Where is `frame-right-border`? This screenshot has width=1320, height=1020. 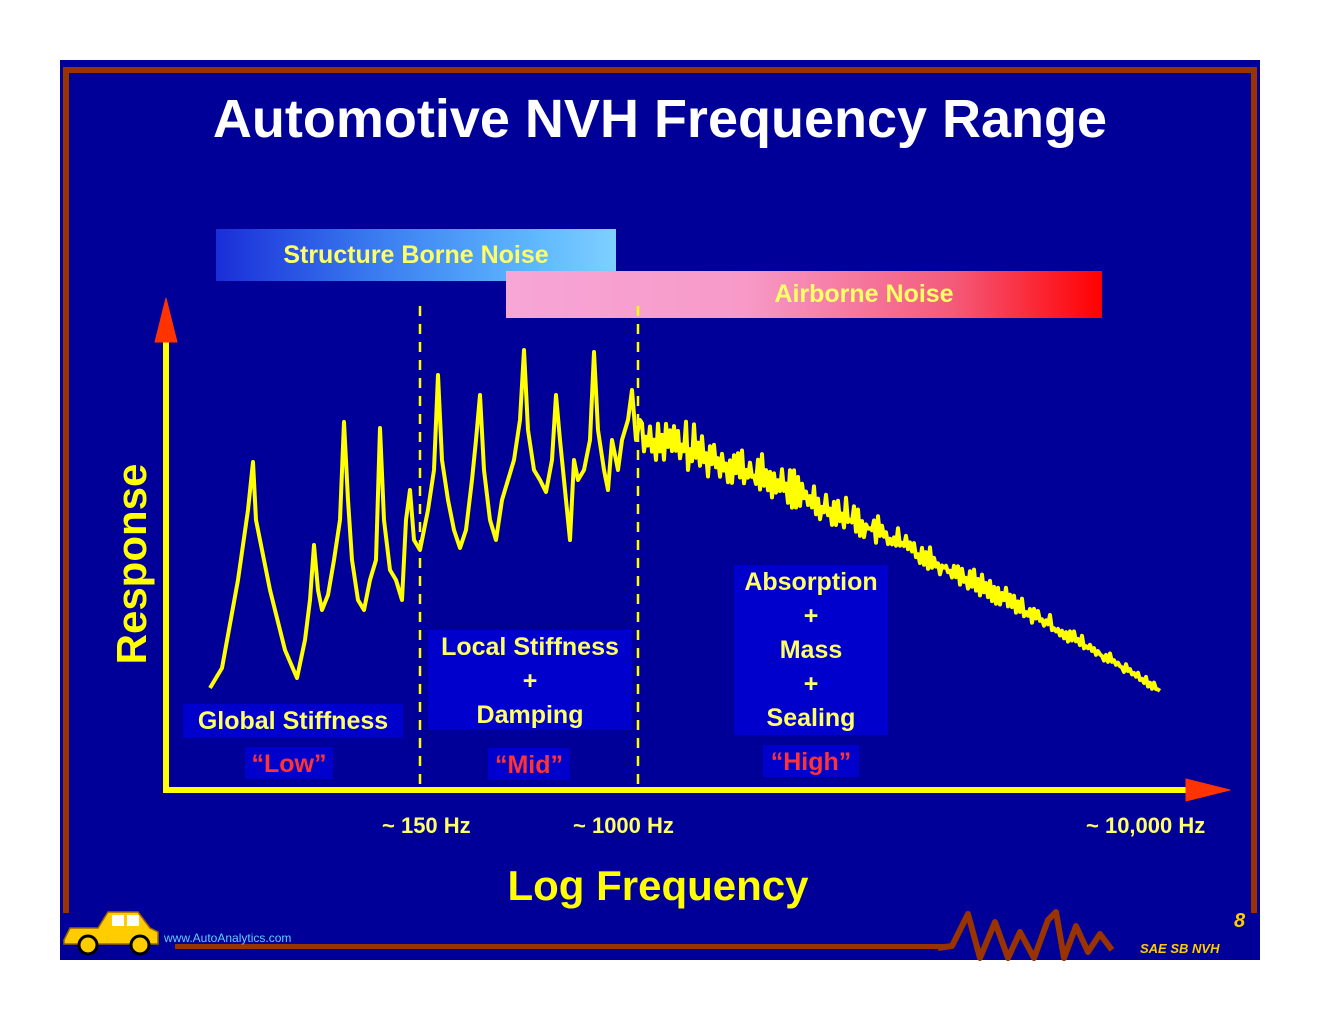 frame-right-border is located at coordinates (1254, 490).